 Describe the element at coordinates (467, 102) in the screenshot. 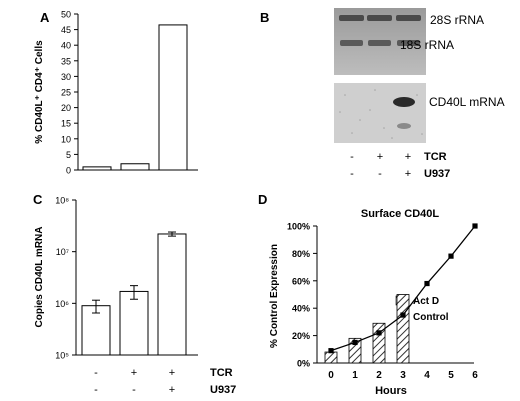

I see `probe-label-cd40l: CD40L mRNA` at that location.